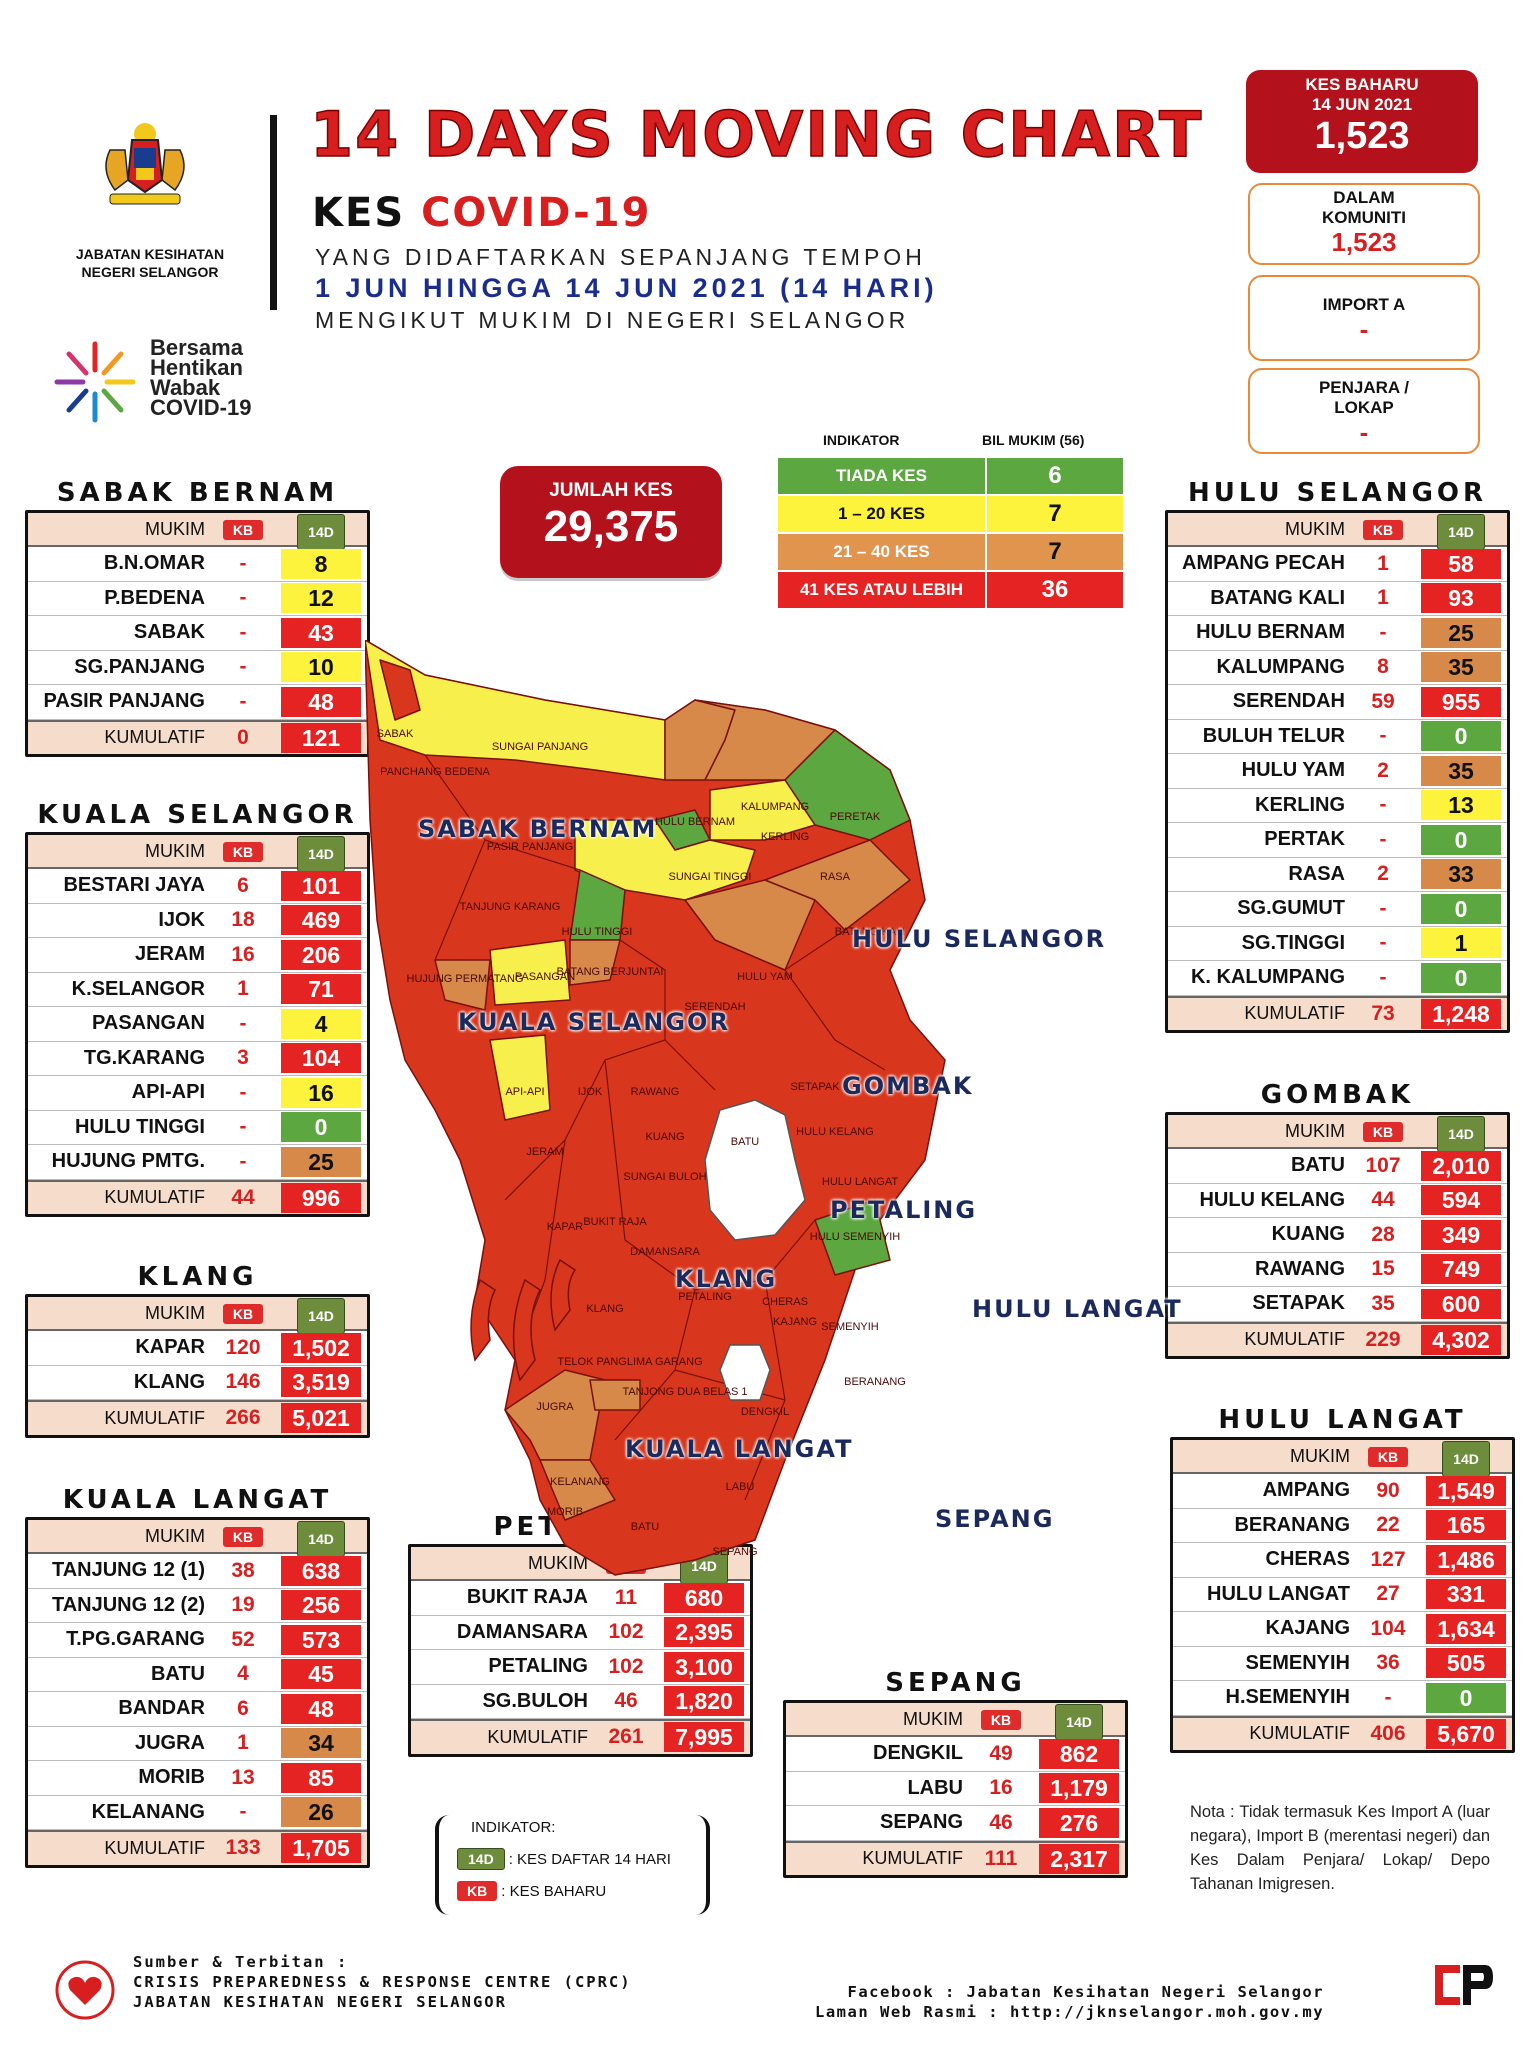  I want to click on table-row: DAMANSARA 102 2,395, so click(580, 1633).